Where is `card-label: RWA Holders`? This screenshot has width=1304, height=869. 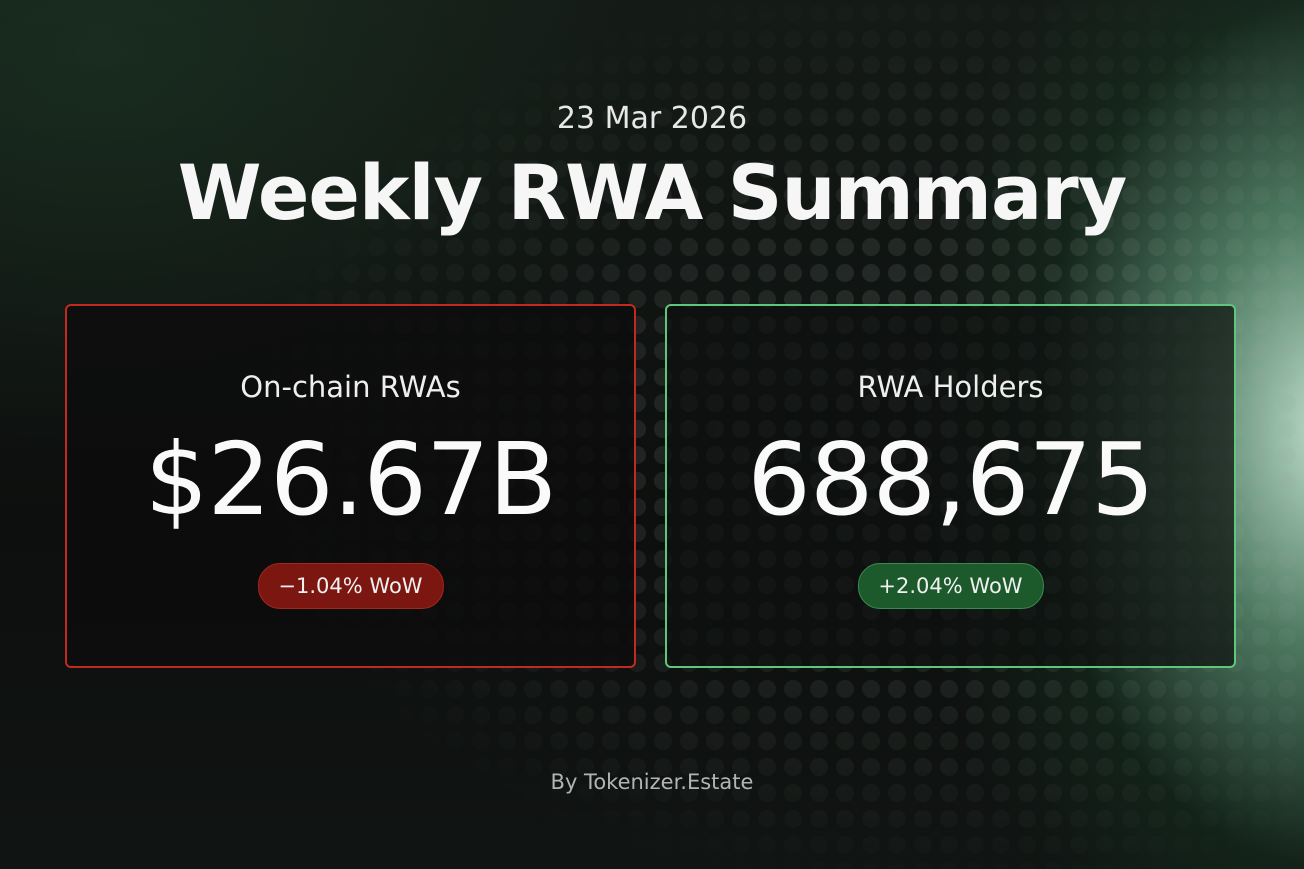 card-label: RWA Holders is located at coordinates (950, 387).